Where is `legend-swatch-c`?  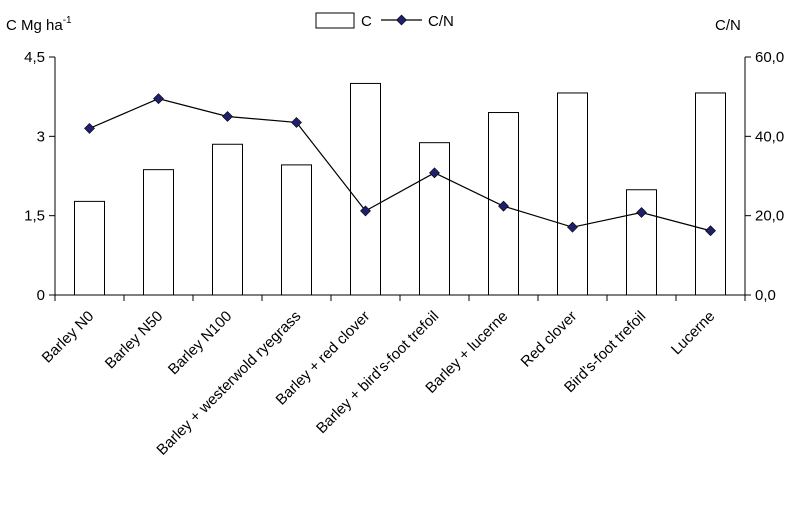
legend-swatch-c is located at coordinates (335, 20).